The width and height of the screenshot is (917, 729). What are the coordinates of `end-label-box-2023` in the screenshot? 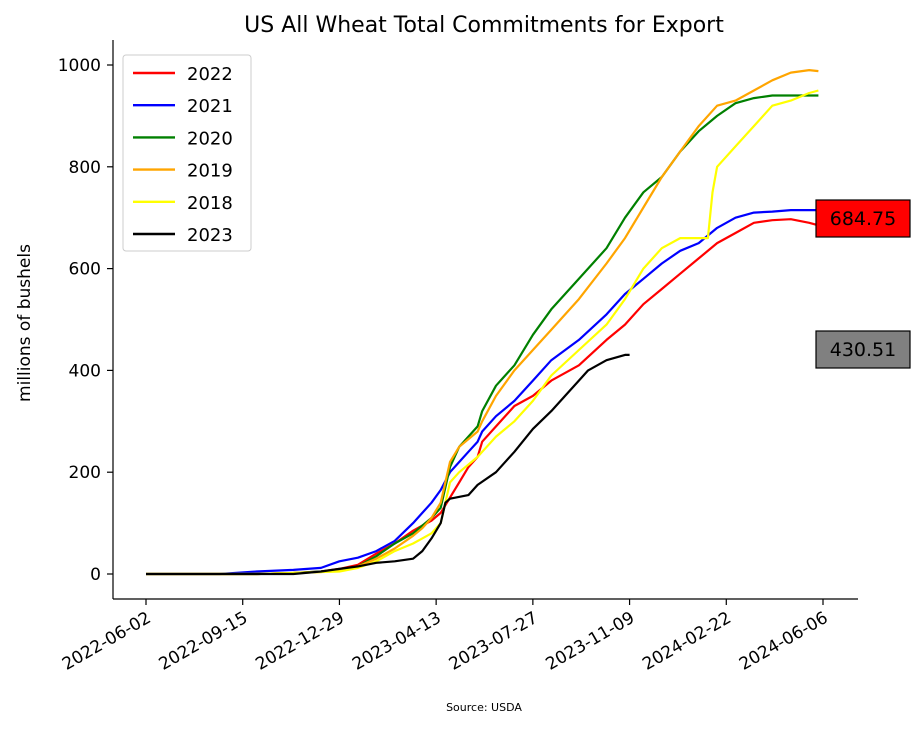 It's located at (863, 349).